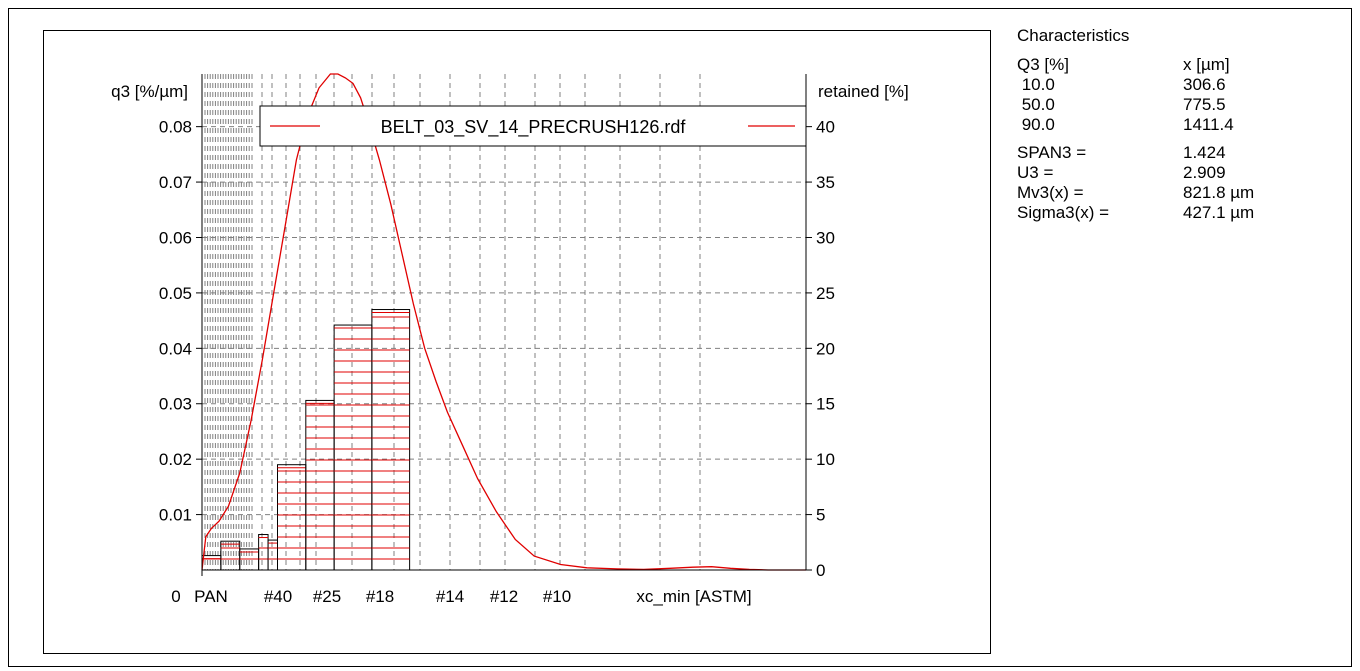 This screenshot has width=1360, height=671. Describe the element at coordinates (1050, 192) in the screenshot. I see `stat-label: Mv3(x) =` at that location.